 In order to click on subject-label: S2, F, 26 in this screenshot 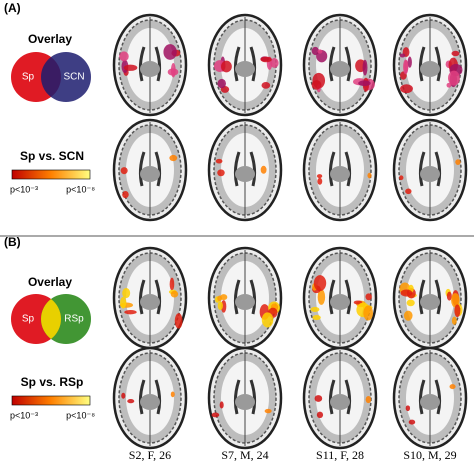, I will do `click(150, 455)`.